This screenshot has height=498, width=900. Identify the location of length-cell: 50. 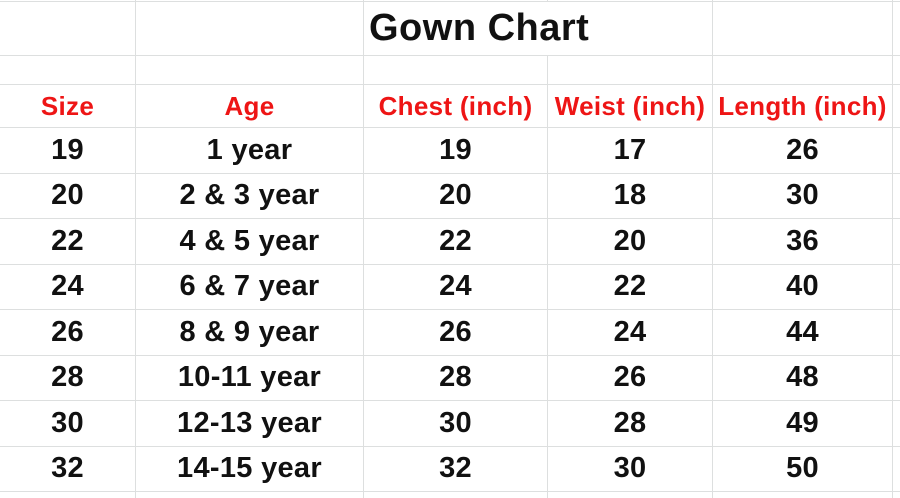
(803, 469).